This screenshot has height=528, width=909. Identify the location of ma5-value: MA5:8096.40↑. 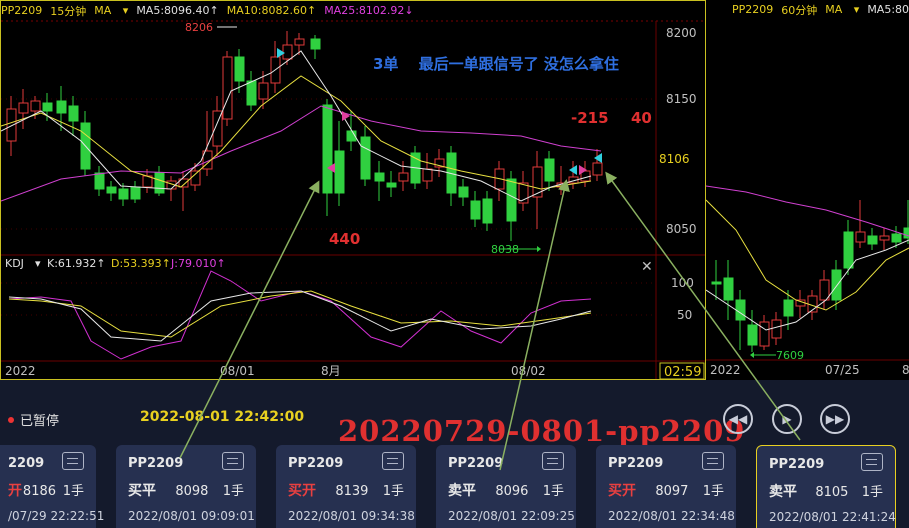
(177, 10).